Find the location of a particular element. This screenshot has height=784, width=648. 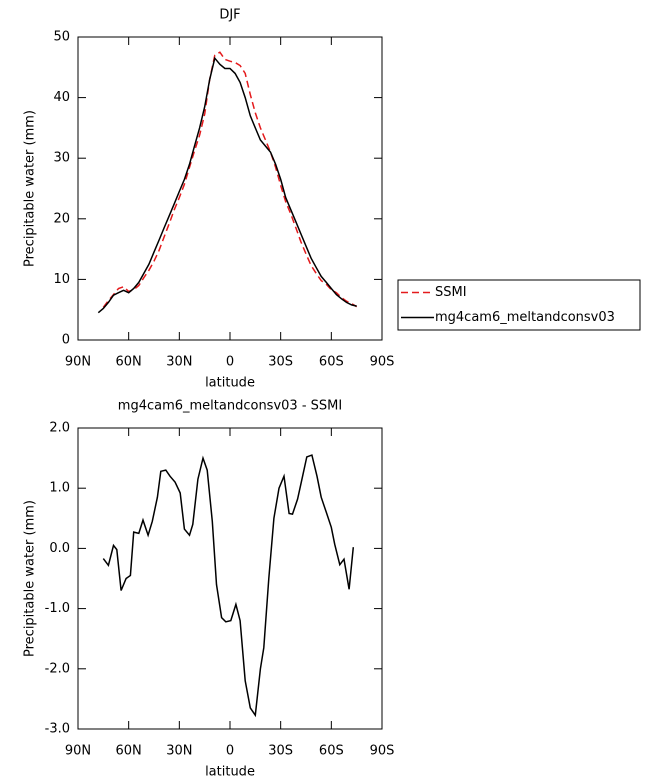

y-tick-label: 2.0 is located at coordinates (59, 428).